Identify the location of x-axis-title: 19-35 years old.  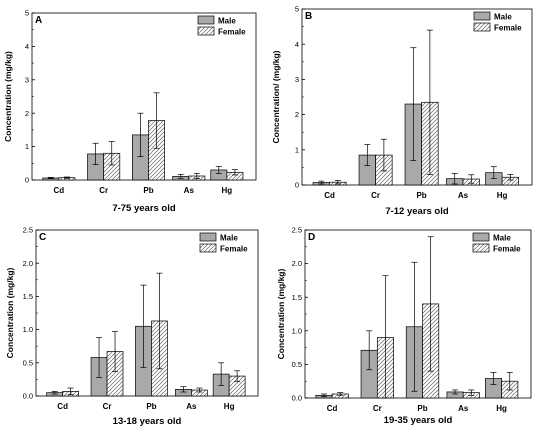
(418, 420).